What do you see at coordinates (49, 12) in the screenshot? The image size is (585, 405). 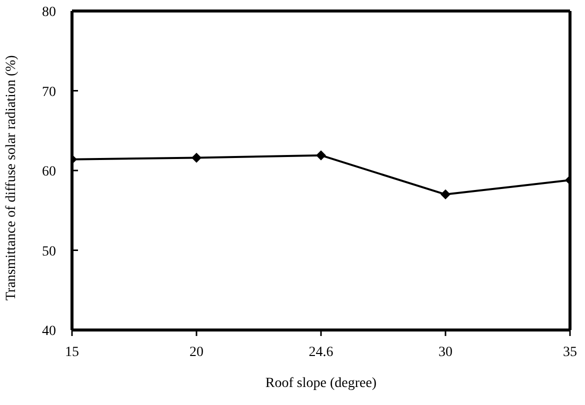 I see `y-tick-label: 80` at bounding box center [49, 12].